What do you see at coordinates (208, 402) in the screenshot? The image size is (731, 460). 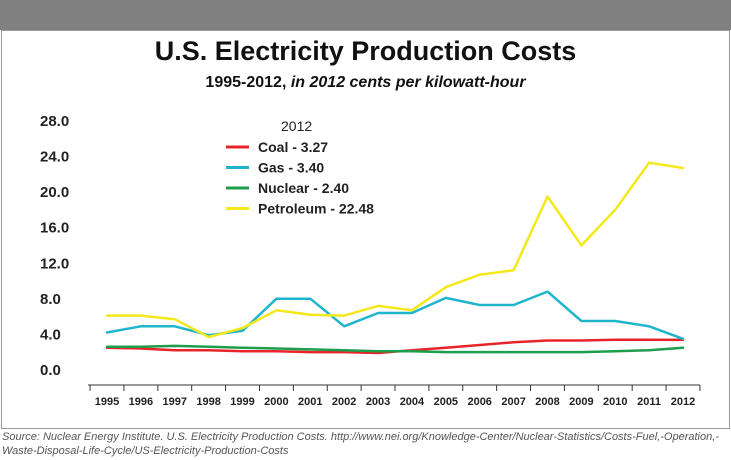 I see `x-tick-label: 1998` at bounding box center [208, 402].